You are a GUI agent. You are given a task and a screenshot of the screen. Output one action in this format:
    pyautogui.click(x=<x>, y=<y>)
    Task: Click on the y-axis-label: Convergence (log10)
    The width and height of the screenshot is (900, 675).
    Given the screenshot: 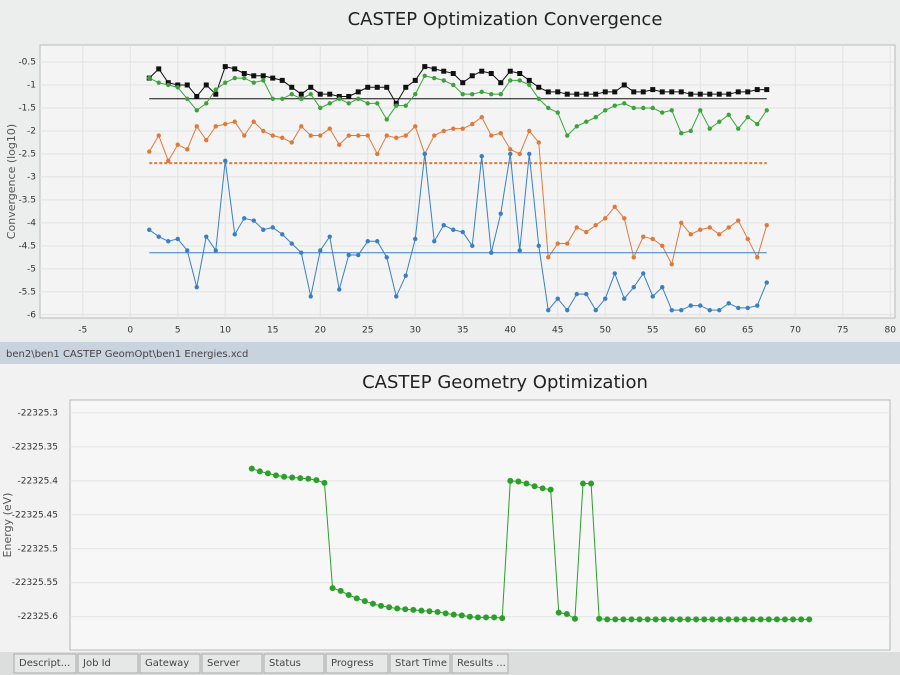 What is the action you would take?
    pyautogui.click(x=11, y=181)
    